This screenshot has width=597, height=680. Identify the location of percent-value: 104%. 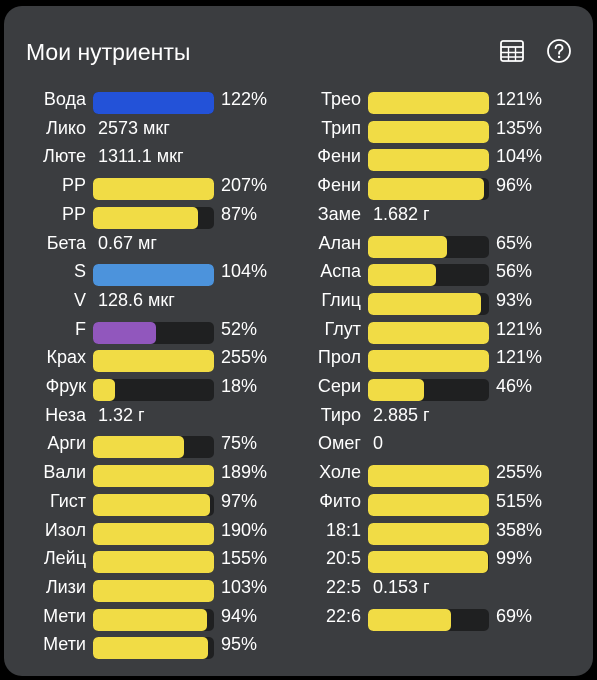
(519, 156).